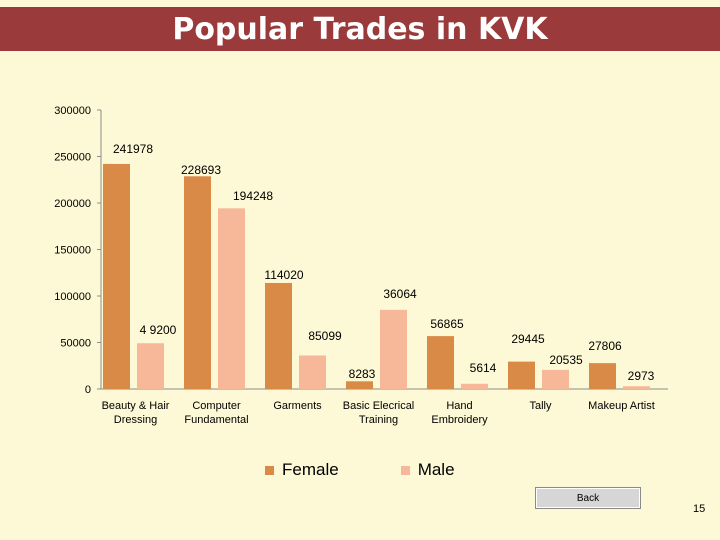 The width and height of the screenshot is (720, 540). I want to click on data-label-female-4: 56865, so click(447, 324).